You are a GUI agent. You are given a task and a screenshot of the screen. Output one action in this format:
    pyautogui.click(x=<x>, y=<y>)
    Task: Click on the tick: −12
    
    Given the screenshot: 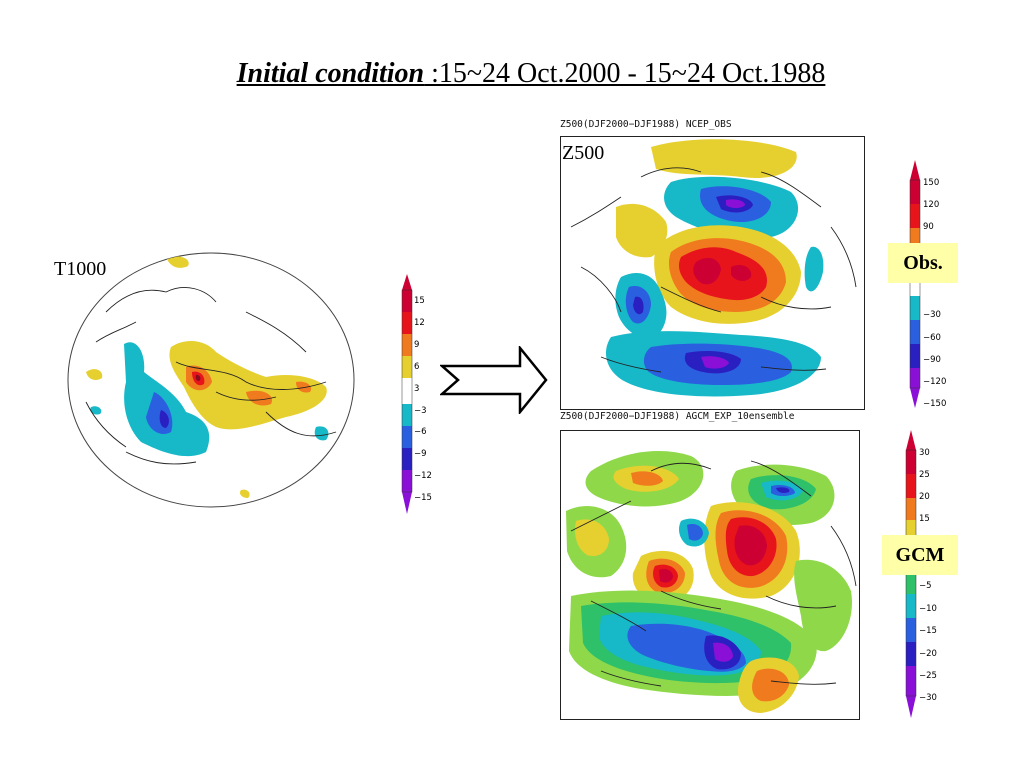 What is the action you would take?
    pyautogui.click(x=423, y=476)
    